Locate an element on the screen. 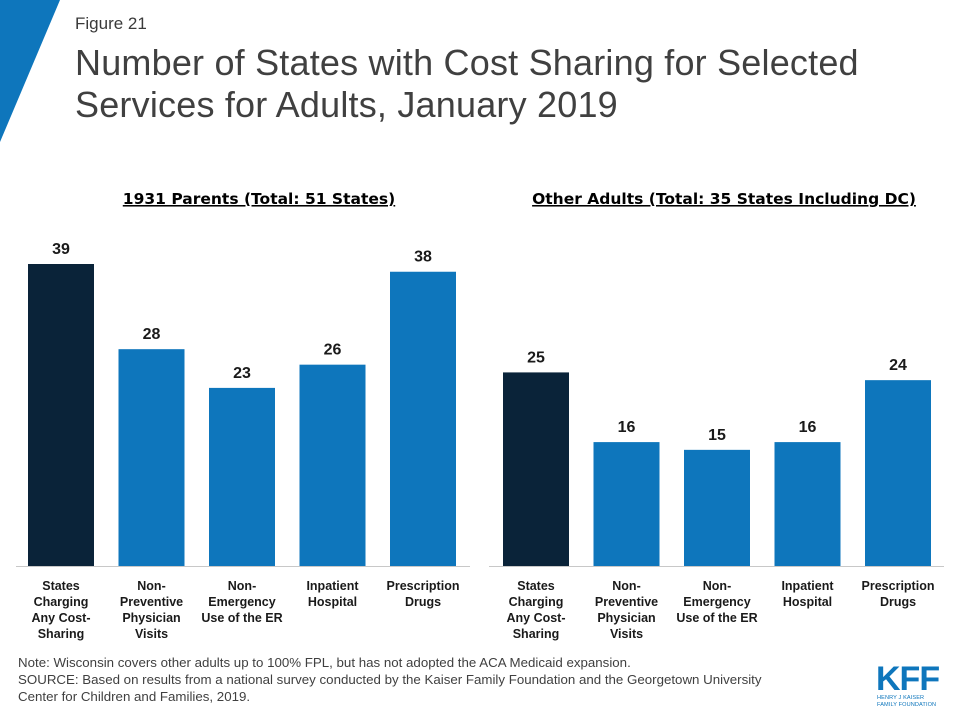  source-text-line-2: Center for Children and Families, 2019. is located at coordinates (134, 696).